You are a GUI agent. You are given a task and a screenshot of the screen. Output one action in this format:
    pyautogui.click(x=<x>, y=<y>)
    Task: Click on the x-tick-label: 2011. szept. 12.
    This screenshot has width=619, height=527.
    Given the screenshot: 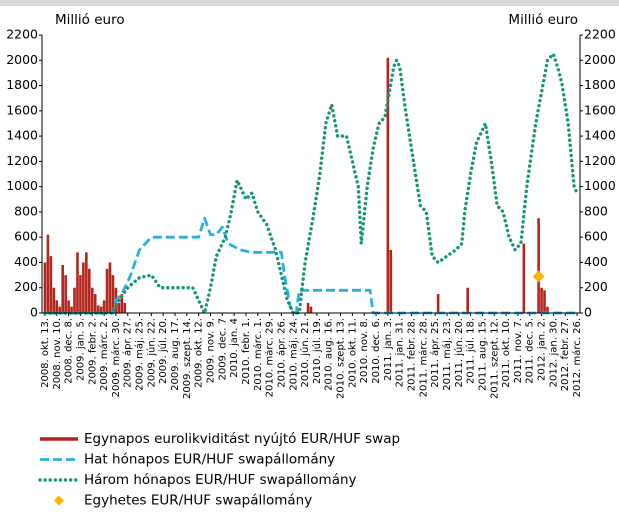 What is the action you would take?
    pyautogui.click(x=494, y=358)
    